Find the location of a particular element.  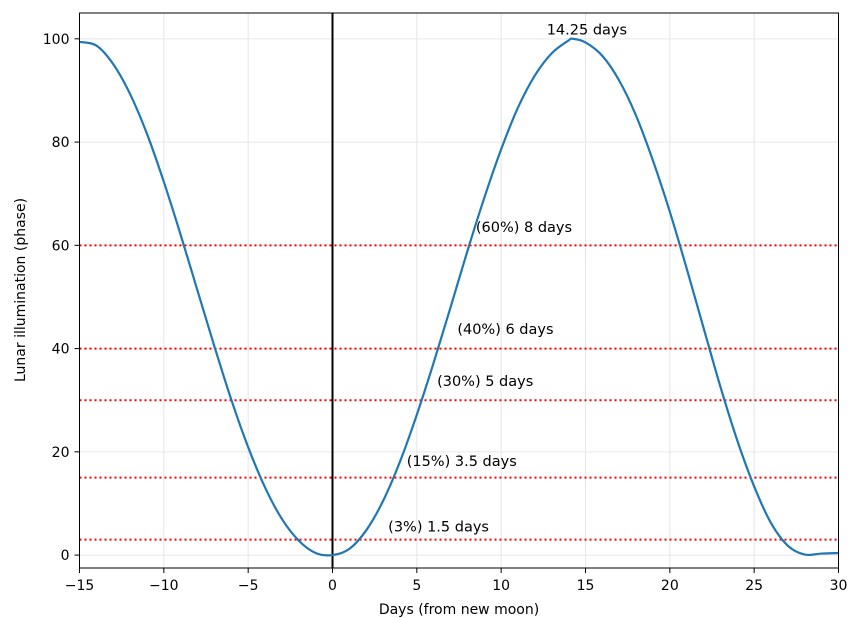

x-tick-label: 0 is located at coordinates (332, 586).